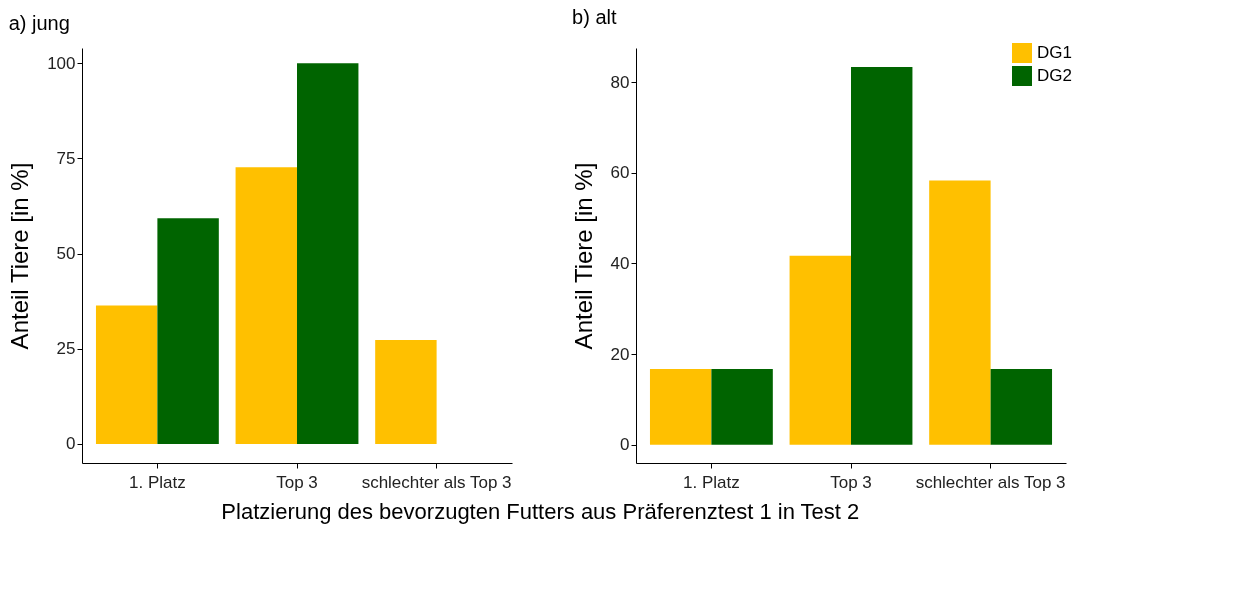 The height and width of the screenshot is (610, 1244). What do you see at coordinates (61, 63) in the screenshot?
I see `y-tick-label: 100` at bounding box center [61, 63].